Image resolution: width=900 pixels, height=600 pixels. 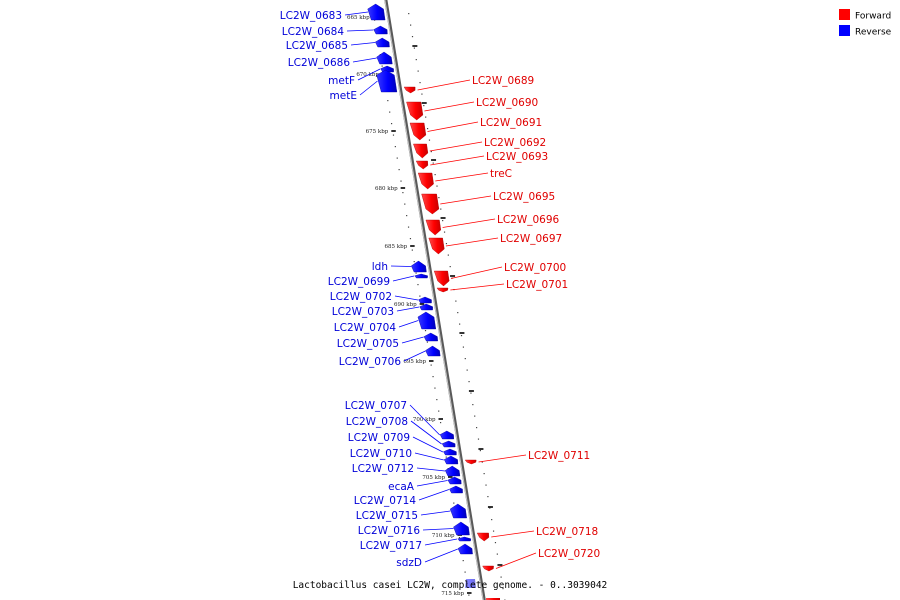 What do you see at coordinates (405, 305) in the screenshot?
I see `tick-label: 690 kbp` at bounding box center [405, 305].